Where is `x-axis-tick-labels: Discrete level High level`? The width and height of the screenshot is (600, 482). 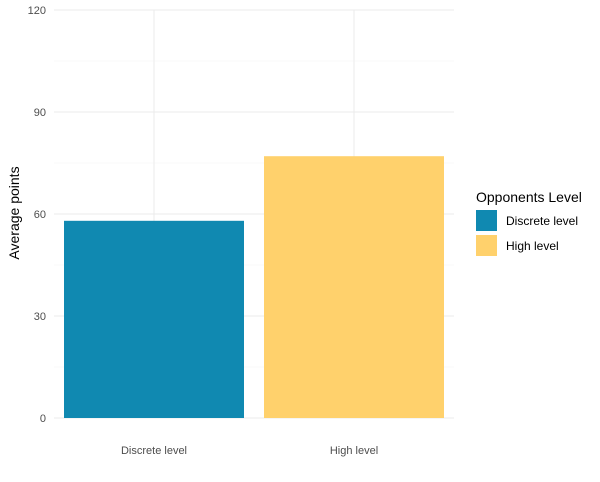 x-axis-tick-labels: Discrete level High level is located at coordinates (249, 451).